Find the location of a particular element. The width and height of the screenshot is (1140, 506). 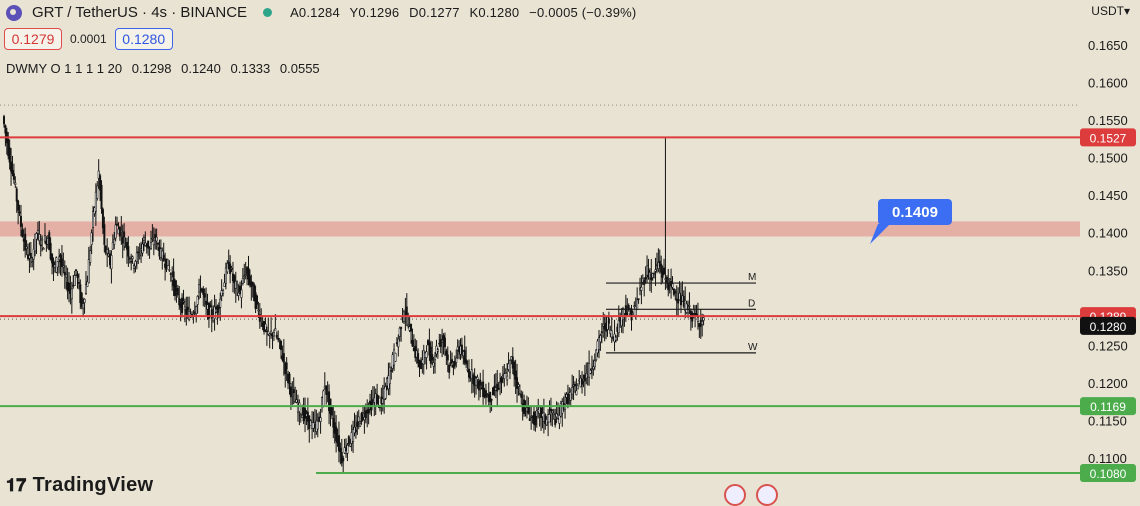

event-flag-icon is located at coordinates (735, 495).